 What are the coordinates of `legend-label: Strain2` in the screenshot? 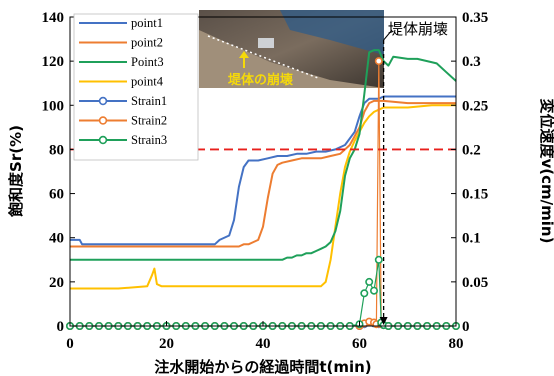 It's located at (149, 121).